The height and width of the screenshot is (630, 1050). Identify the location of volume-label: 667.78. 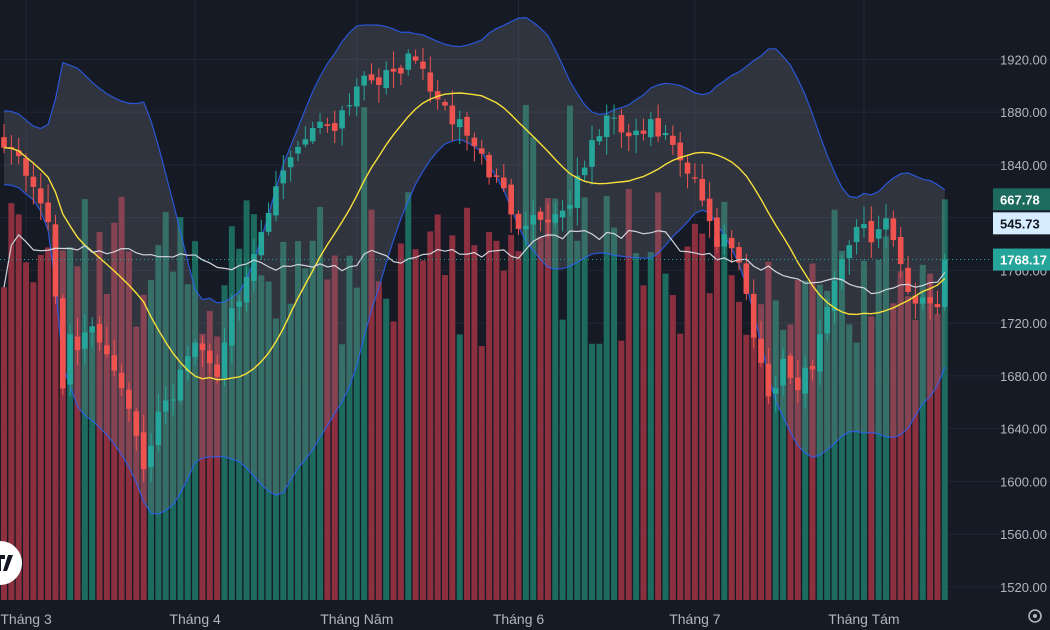
(1020, 199).